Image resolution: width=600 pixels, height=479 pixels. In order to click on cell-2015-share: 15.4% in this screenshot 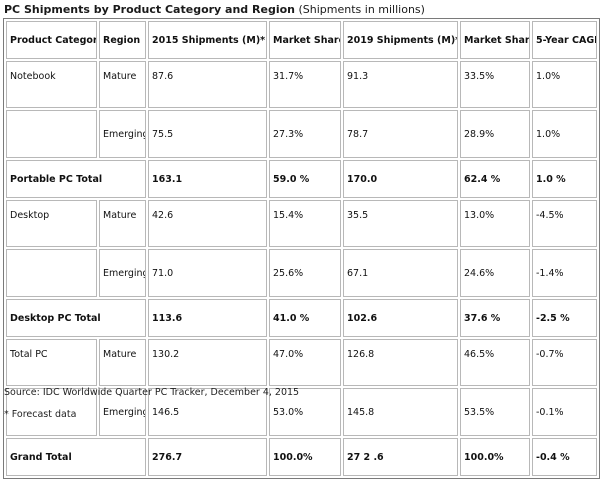, I will do `click(305, 223)`.